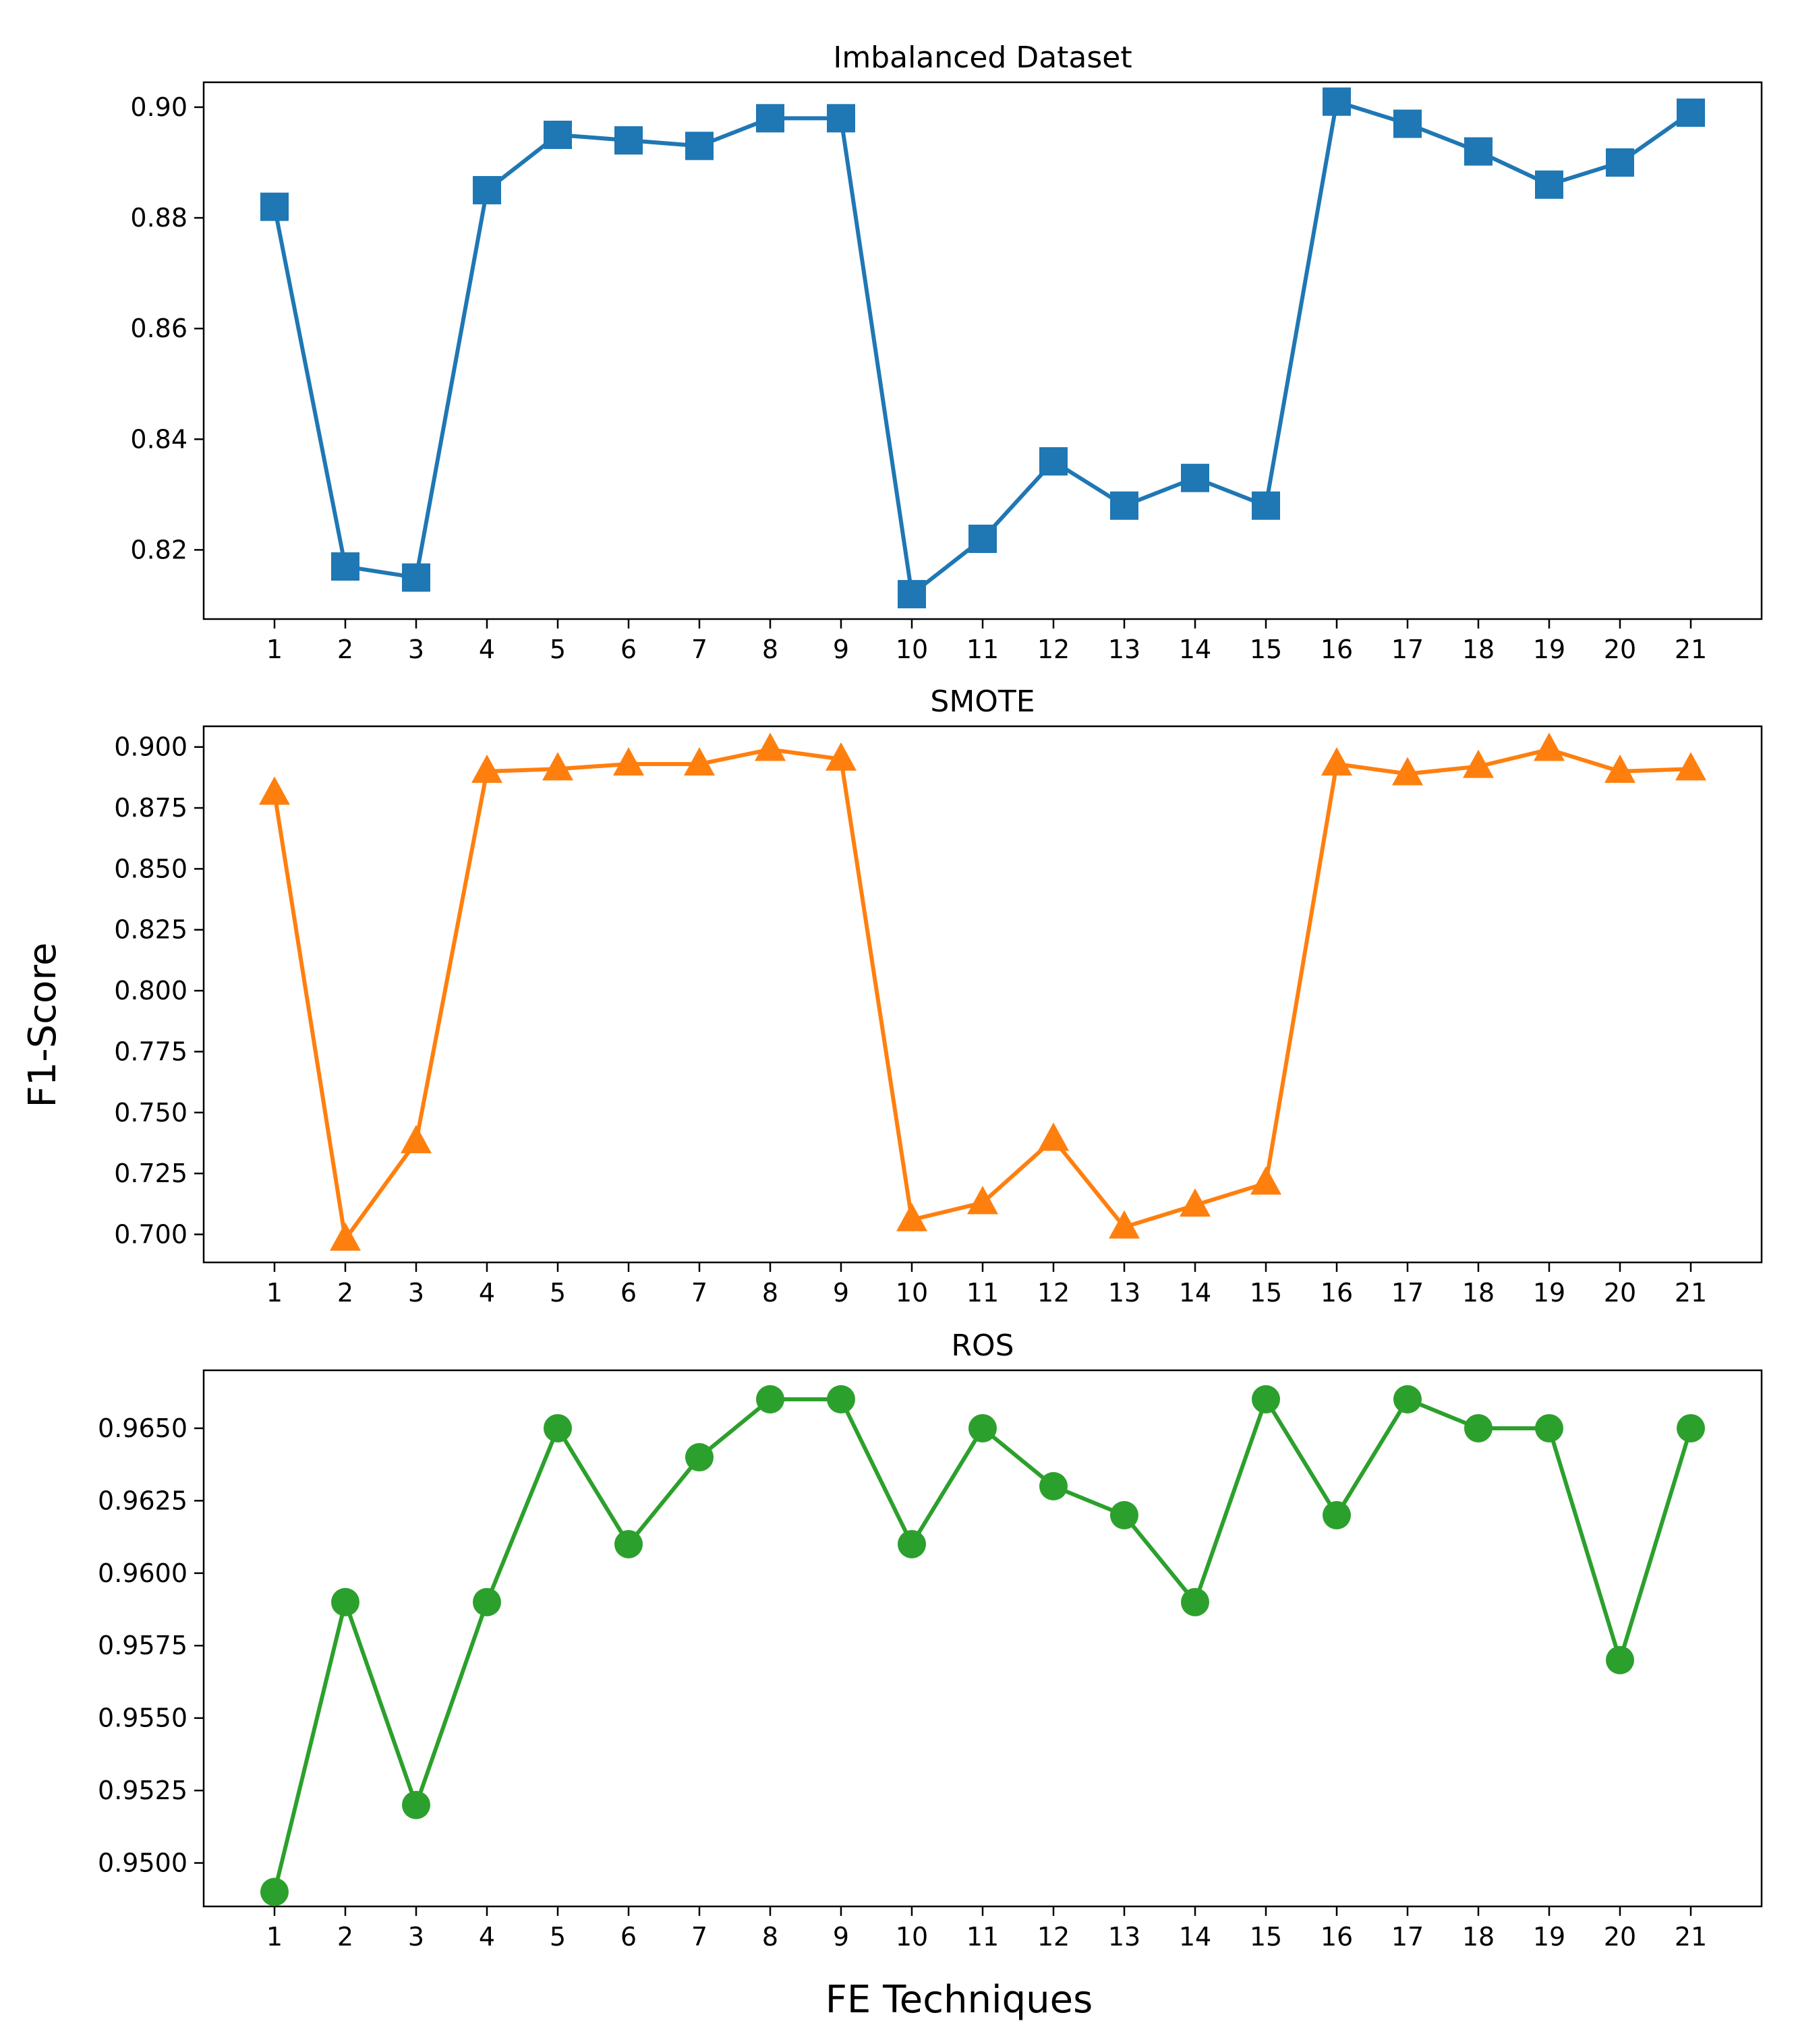 Image resolution: width=1796 pixels, height=2044 pixels. I want to click on x-tick-label: 4, so click(487, 650).